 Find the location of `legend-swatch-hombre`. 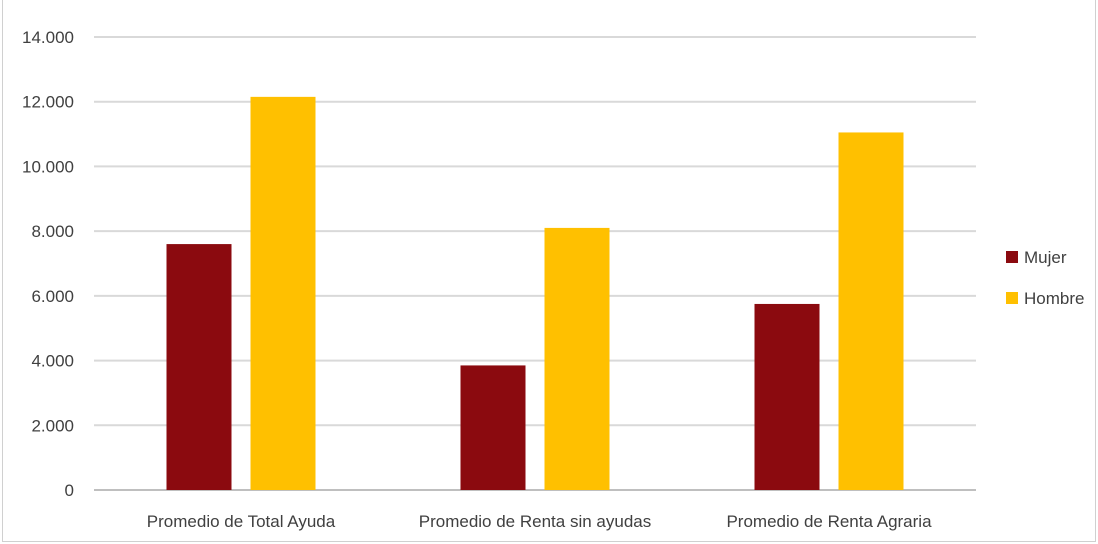

legend-swatch-hombre is located at coordinates (1012, 298).